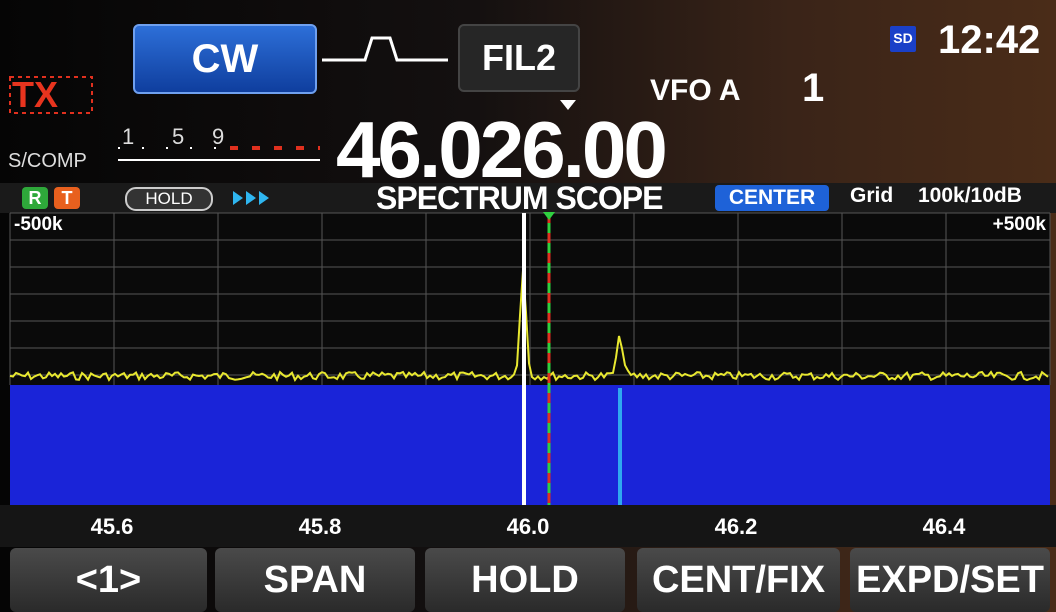  I want to click on axis-label: 46.0, so click(528, 526).